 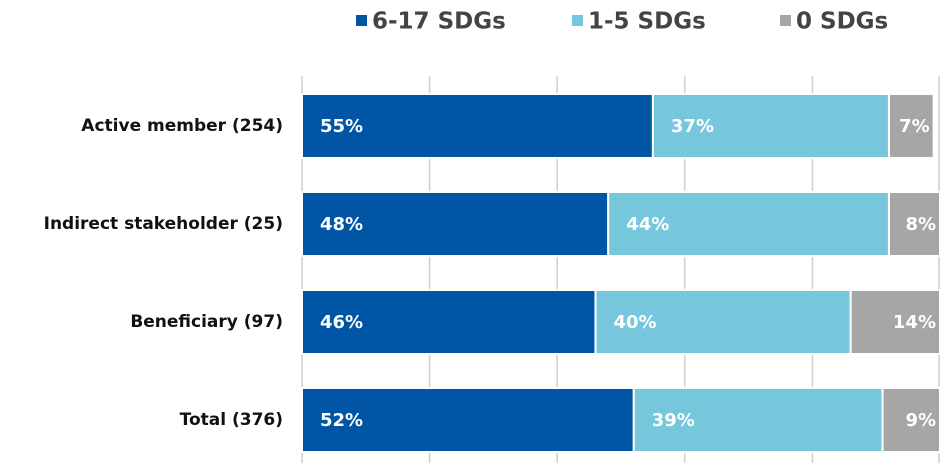 I want to click on value-label: 44%, so click(x=647, y=224).